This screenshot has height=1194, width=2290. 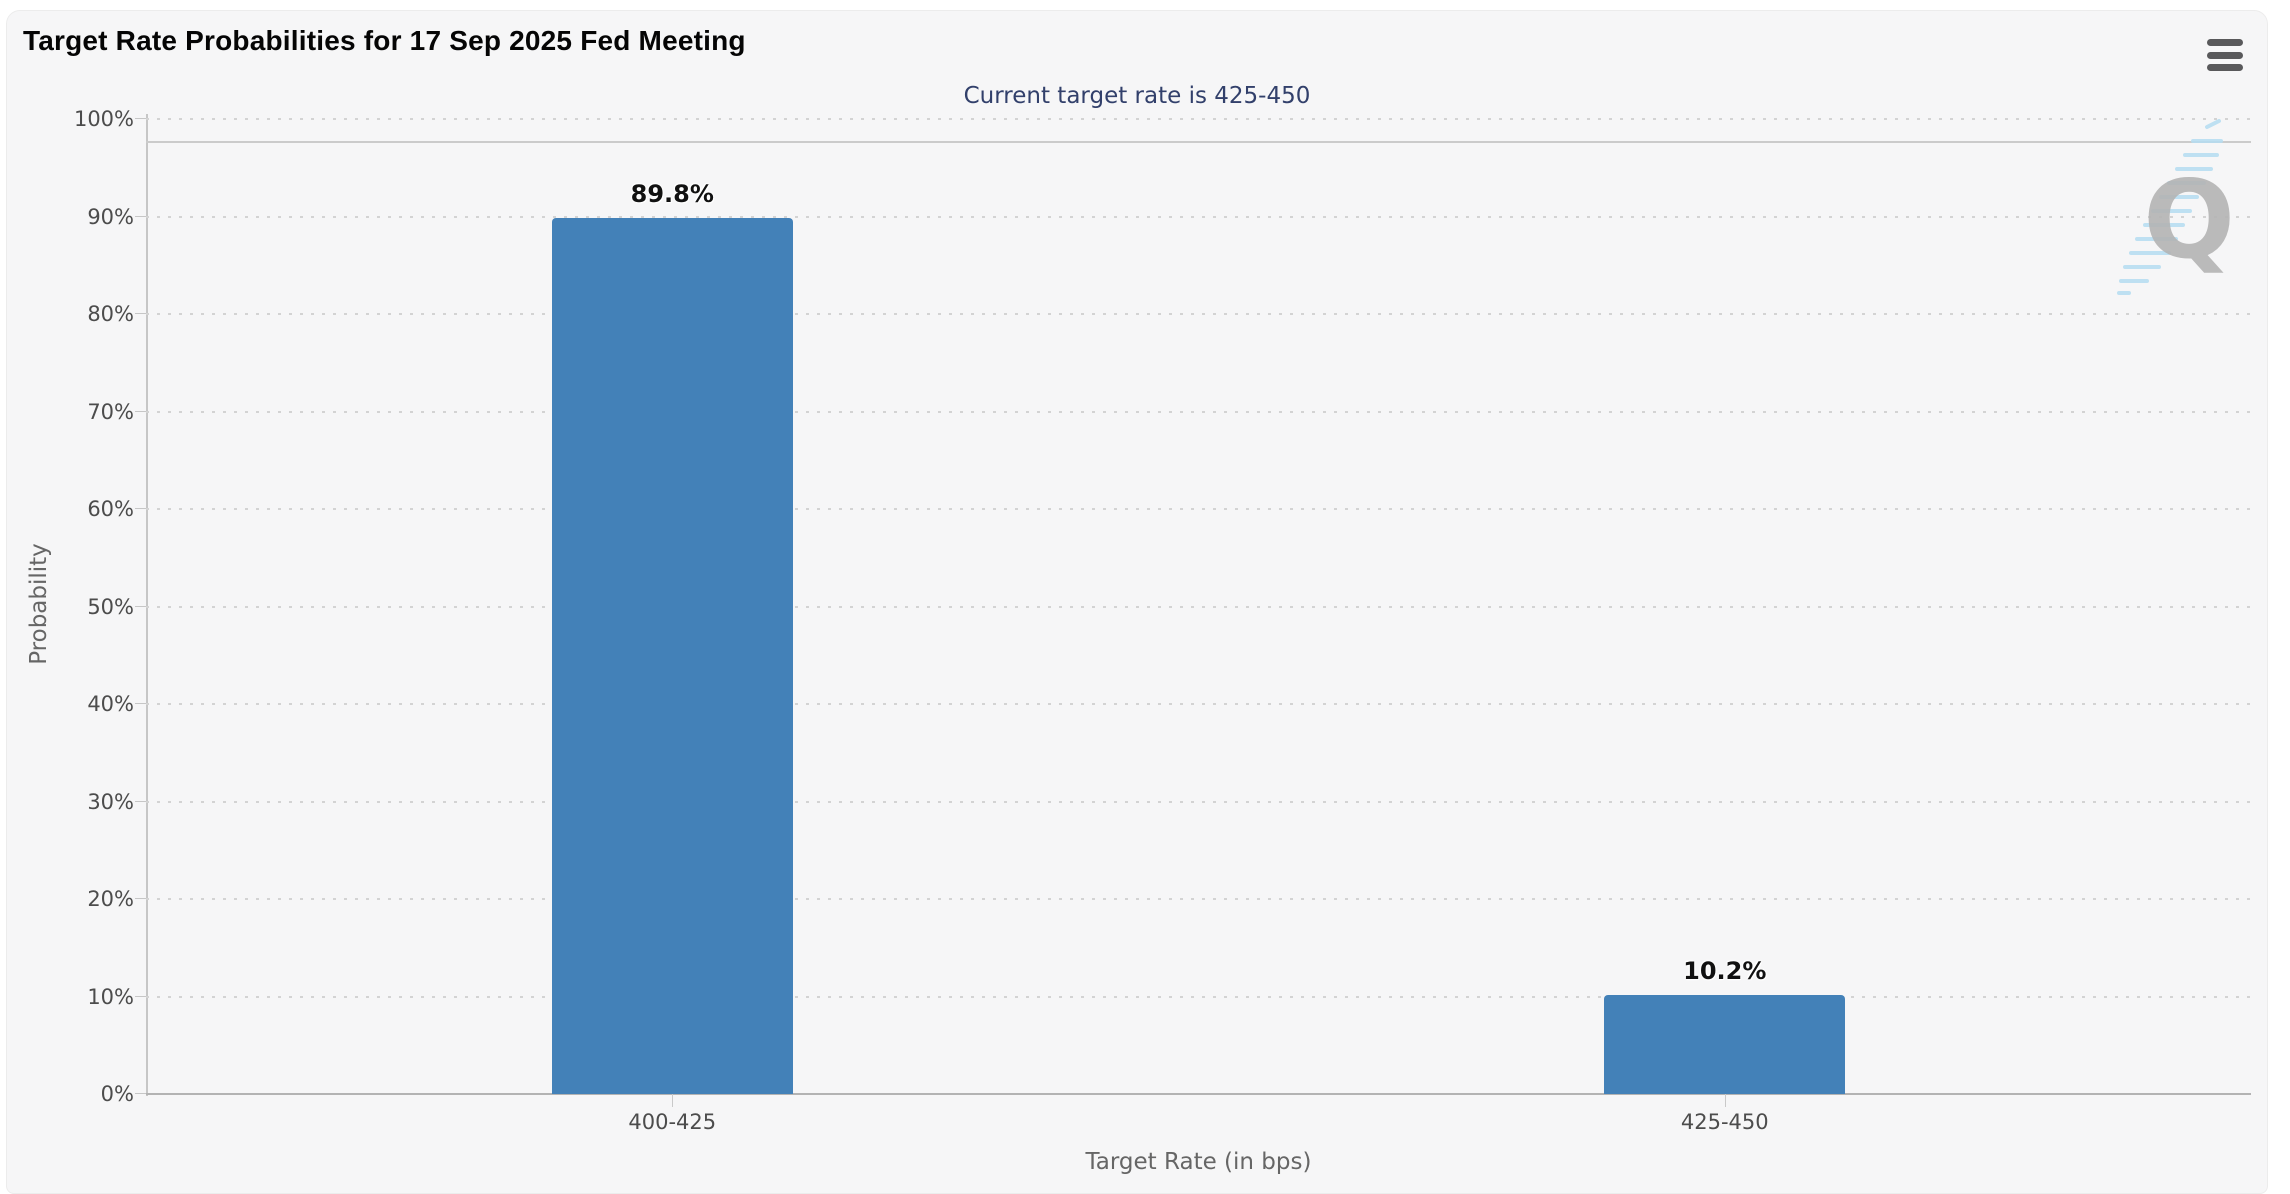 What do you see at coordinates (110, 509) in the screenshot?
I see `y-axis-label: 60%` at bounding box center [110, 509].